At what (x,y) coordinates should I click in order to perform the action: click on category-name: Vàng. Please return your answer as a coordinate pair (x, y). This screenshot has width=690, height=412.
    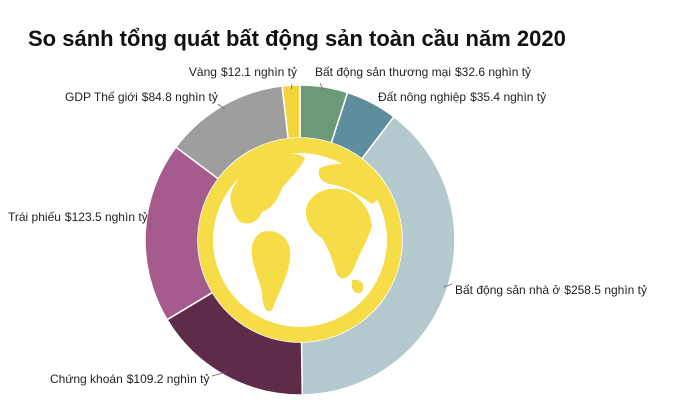
    Looking at the image, I should click on (203, 72).